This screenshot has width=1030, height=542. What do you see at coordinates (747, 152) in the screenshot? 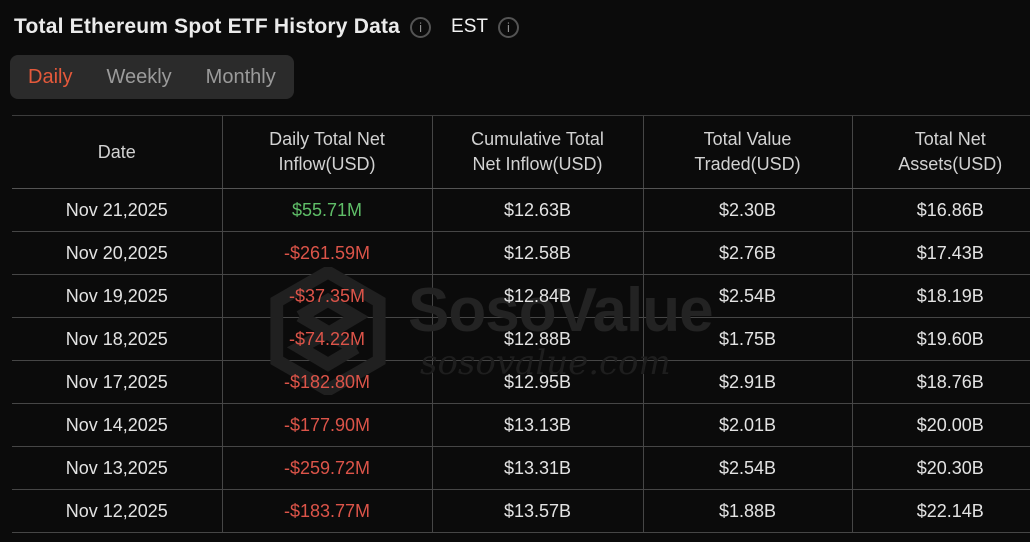
I see `column-header: Total Value Traded(USD)` at bounding box center [747, 152].